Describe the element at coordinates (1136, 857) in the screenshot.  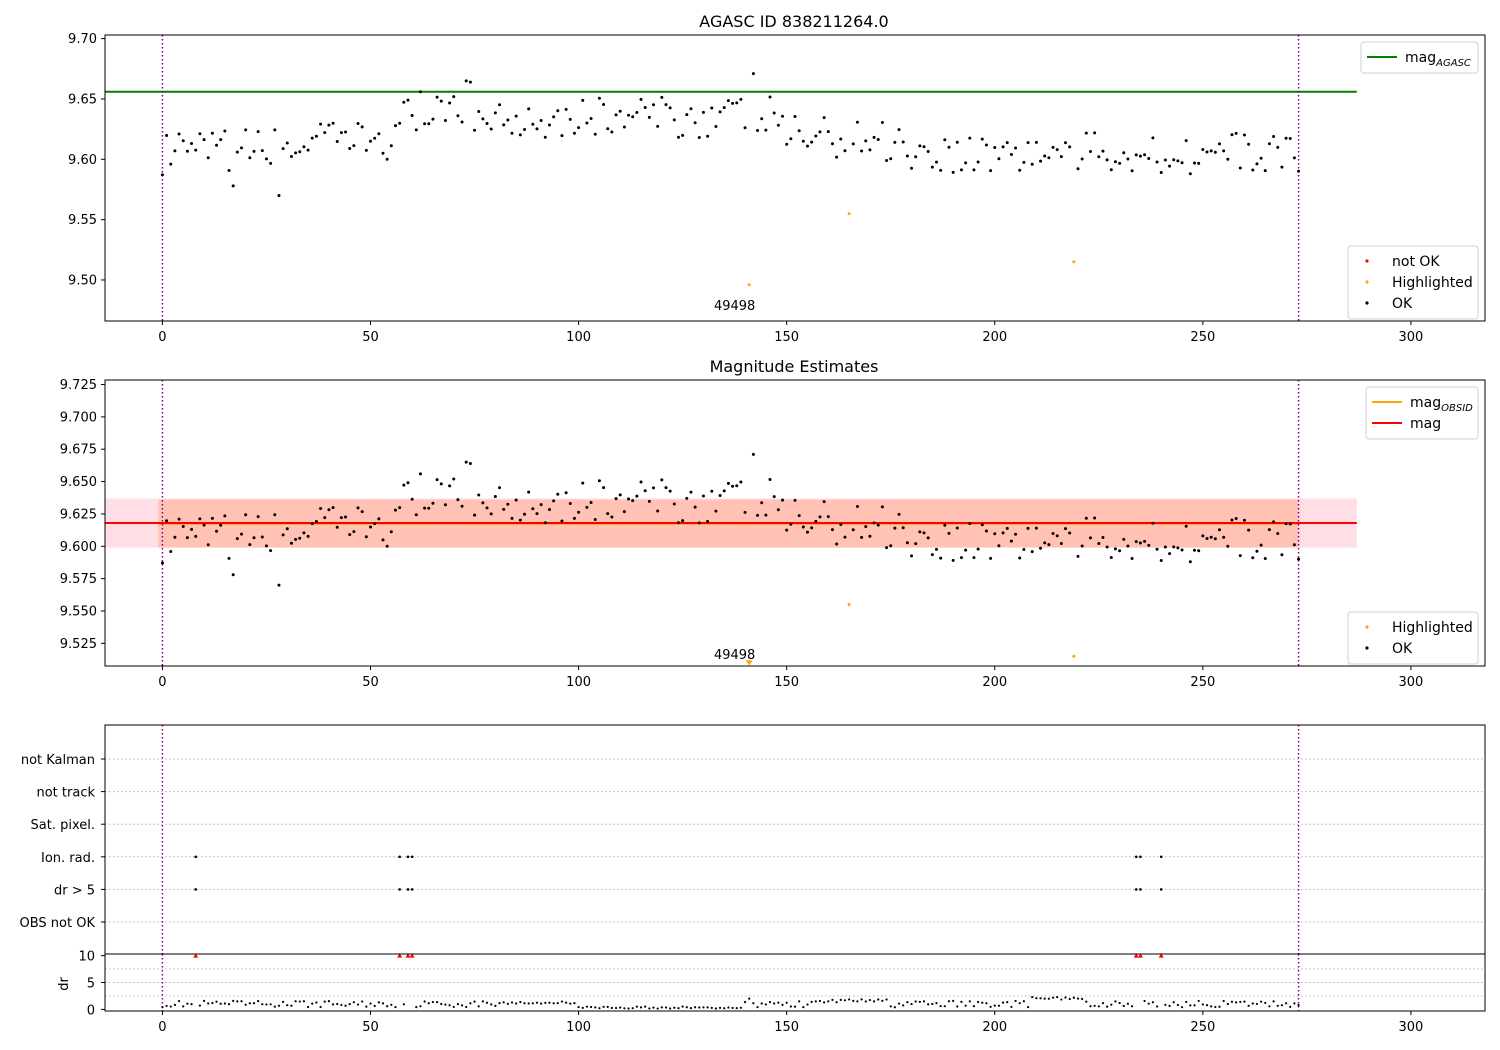
I see `flag-point` at that location.